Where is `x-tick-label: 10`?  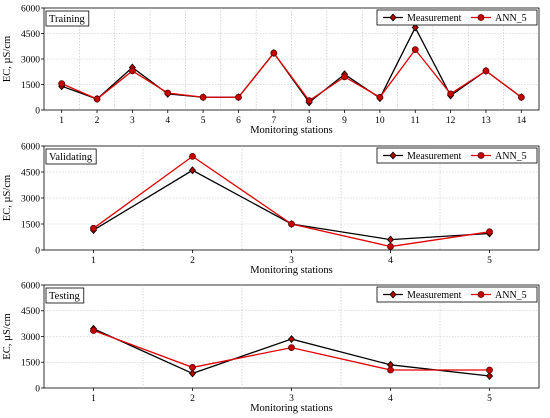
x-tick-label: 10 is located at coordinates (380, 121).